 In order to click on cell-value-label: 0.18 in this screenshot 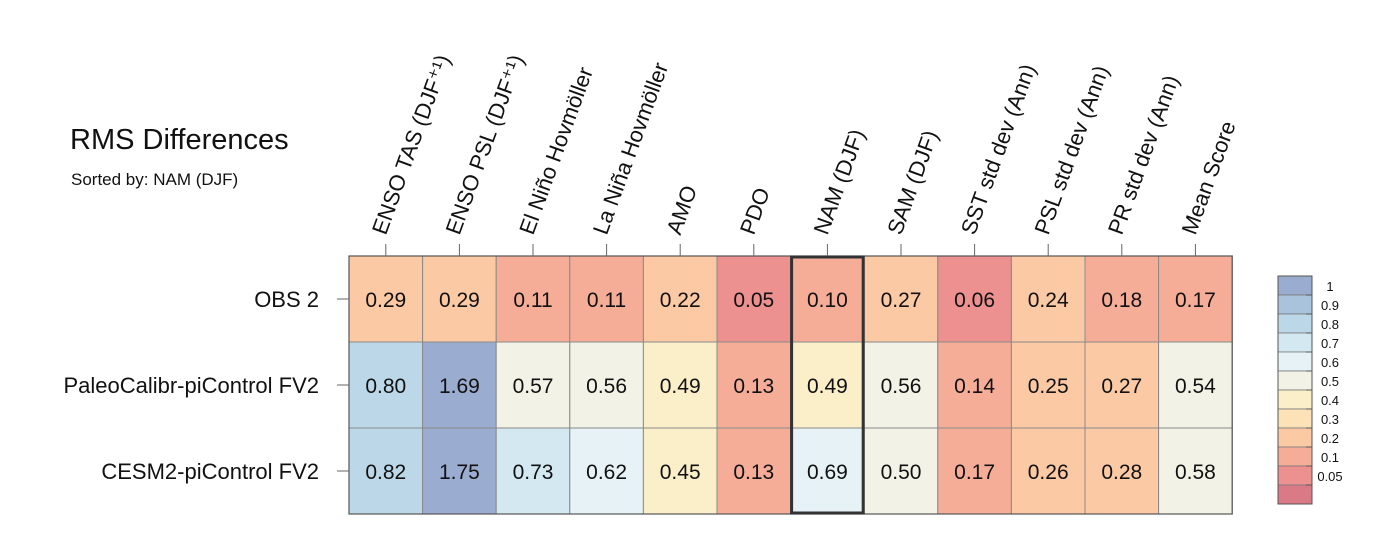, I will do `click(1121, 300)`.